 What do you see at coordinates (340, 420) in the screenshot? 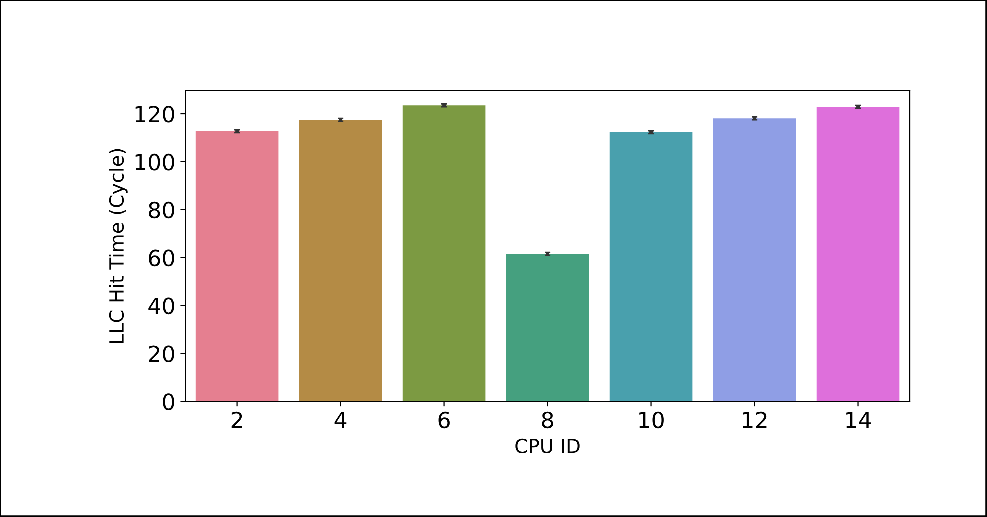
I see `x-tick-label: 4` at bounding box center [340, 420].